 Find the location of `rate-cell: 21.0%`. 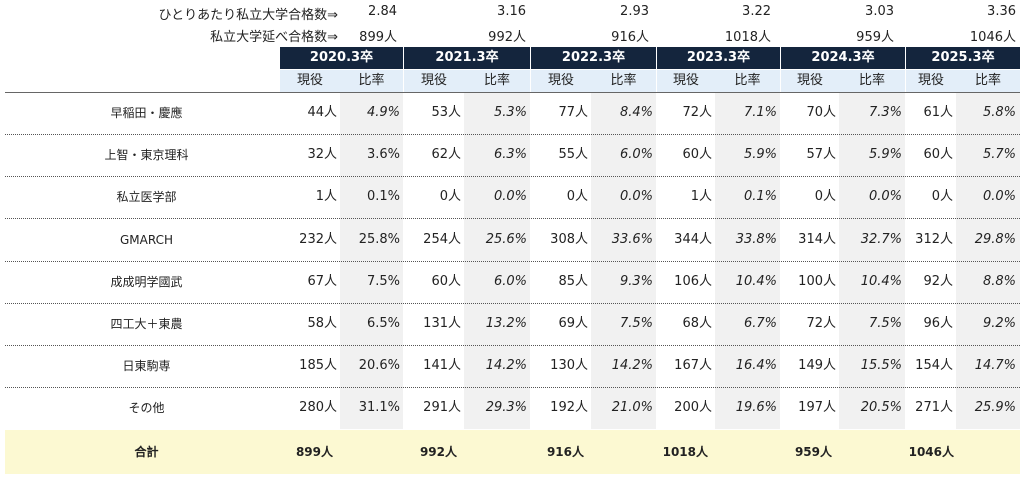

rate-cell: 21.0% is located at coordinates (632, 408).